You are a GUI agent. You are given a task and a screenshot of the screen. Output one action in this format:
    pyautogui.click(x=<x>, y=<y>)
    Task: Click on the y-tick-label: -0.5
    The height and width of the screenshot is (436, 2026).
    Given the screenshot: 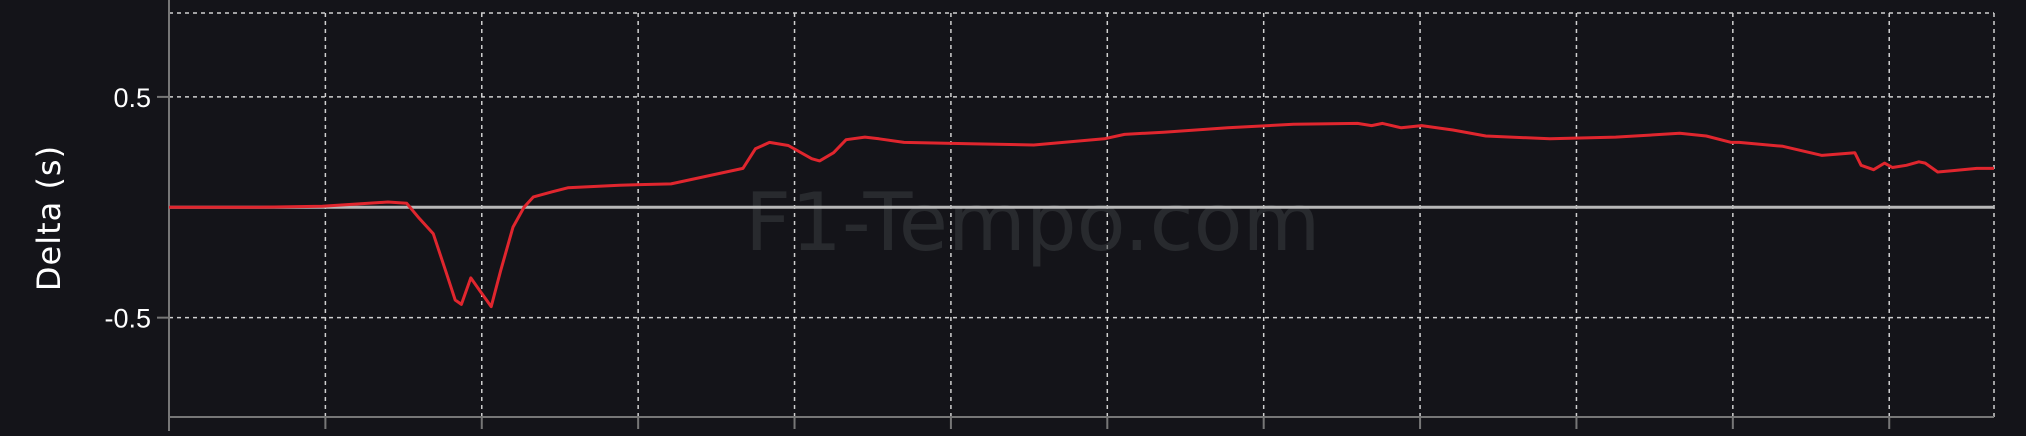 What is the action you would take?
    pyautogui.click(x=127, y=319)
    